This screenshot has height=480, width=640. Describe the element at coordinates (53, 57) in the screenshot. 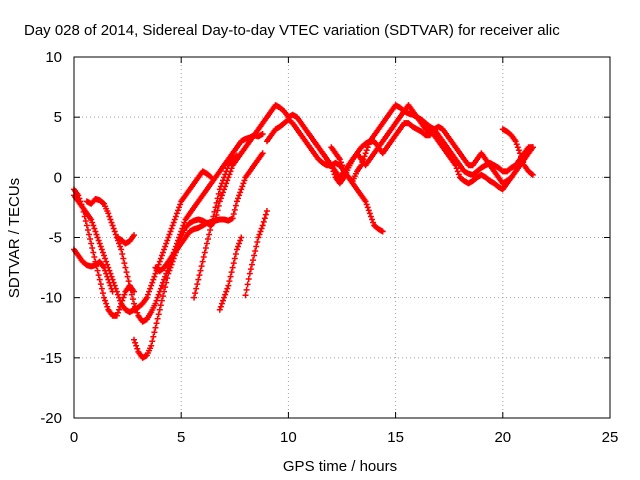

I see `y-tick-label: 10` at that location.